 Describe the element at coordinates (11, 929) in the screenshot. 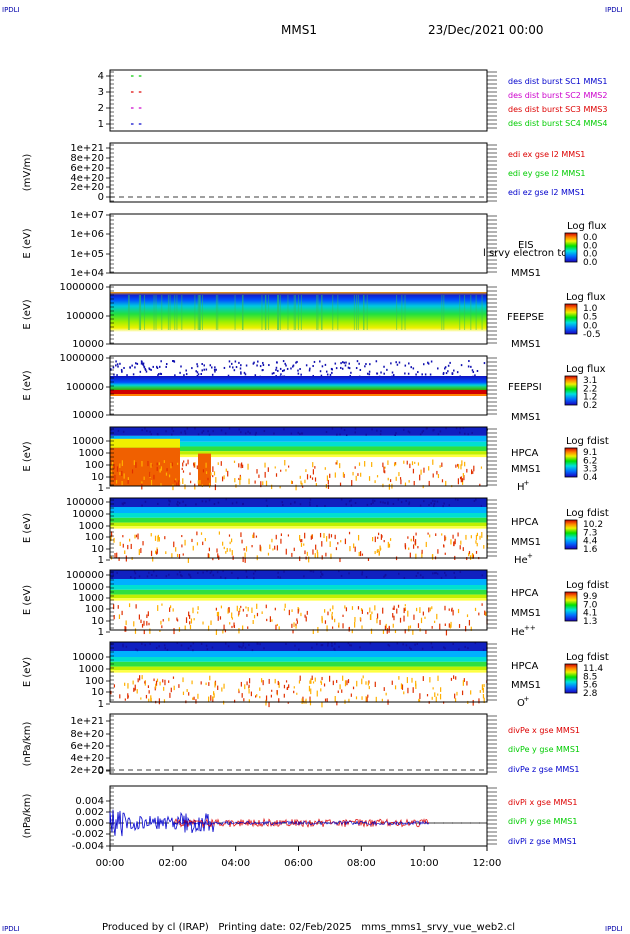

I see `corner-tag-bl: IPDLI` at that location.